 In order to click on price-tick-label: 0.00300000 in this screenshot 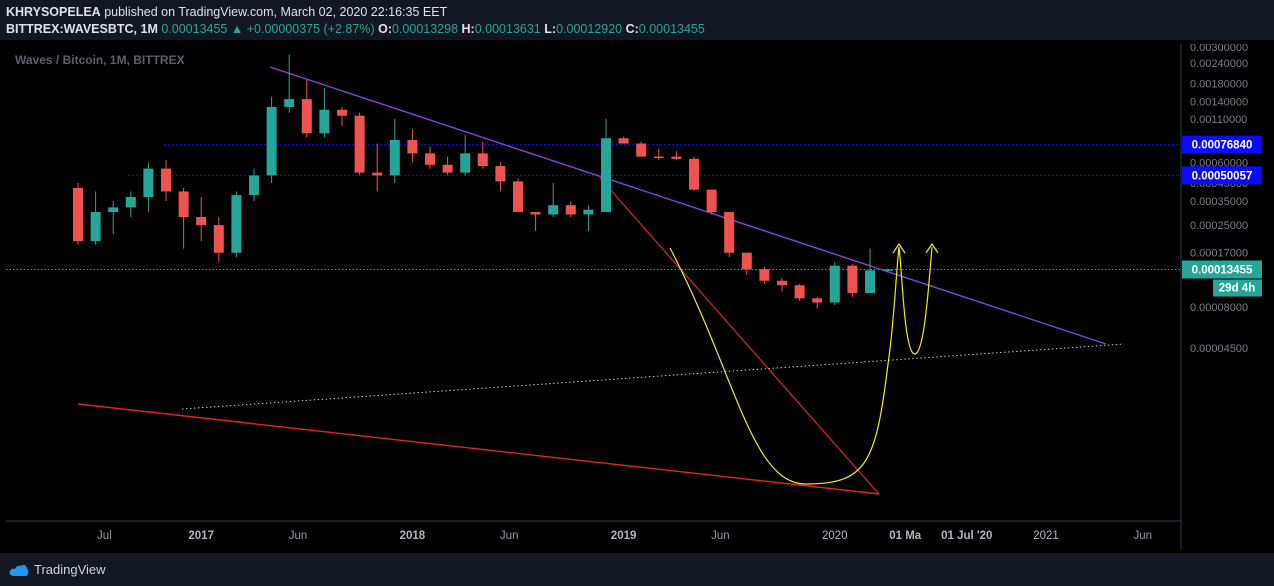, I will do `click(1219, 49)`.